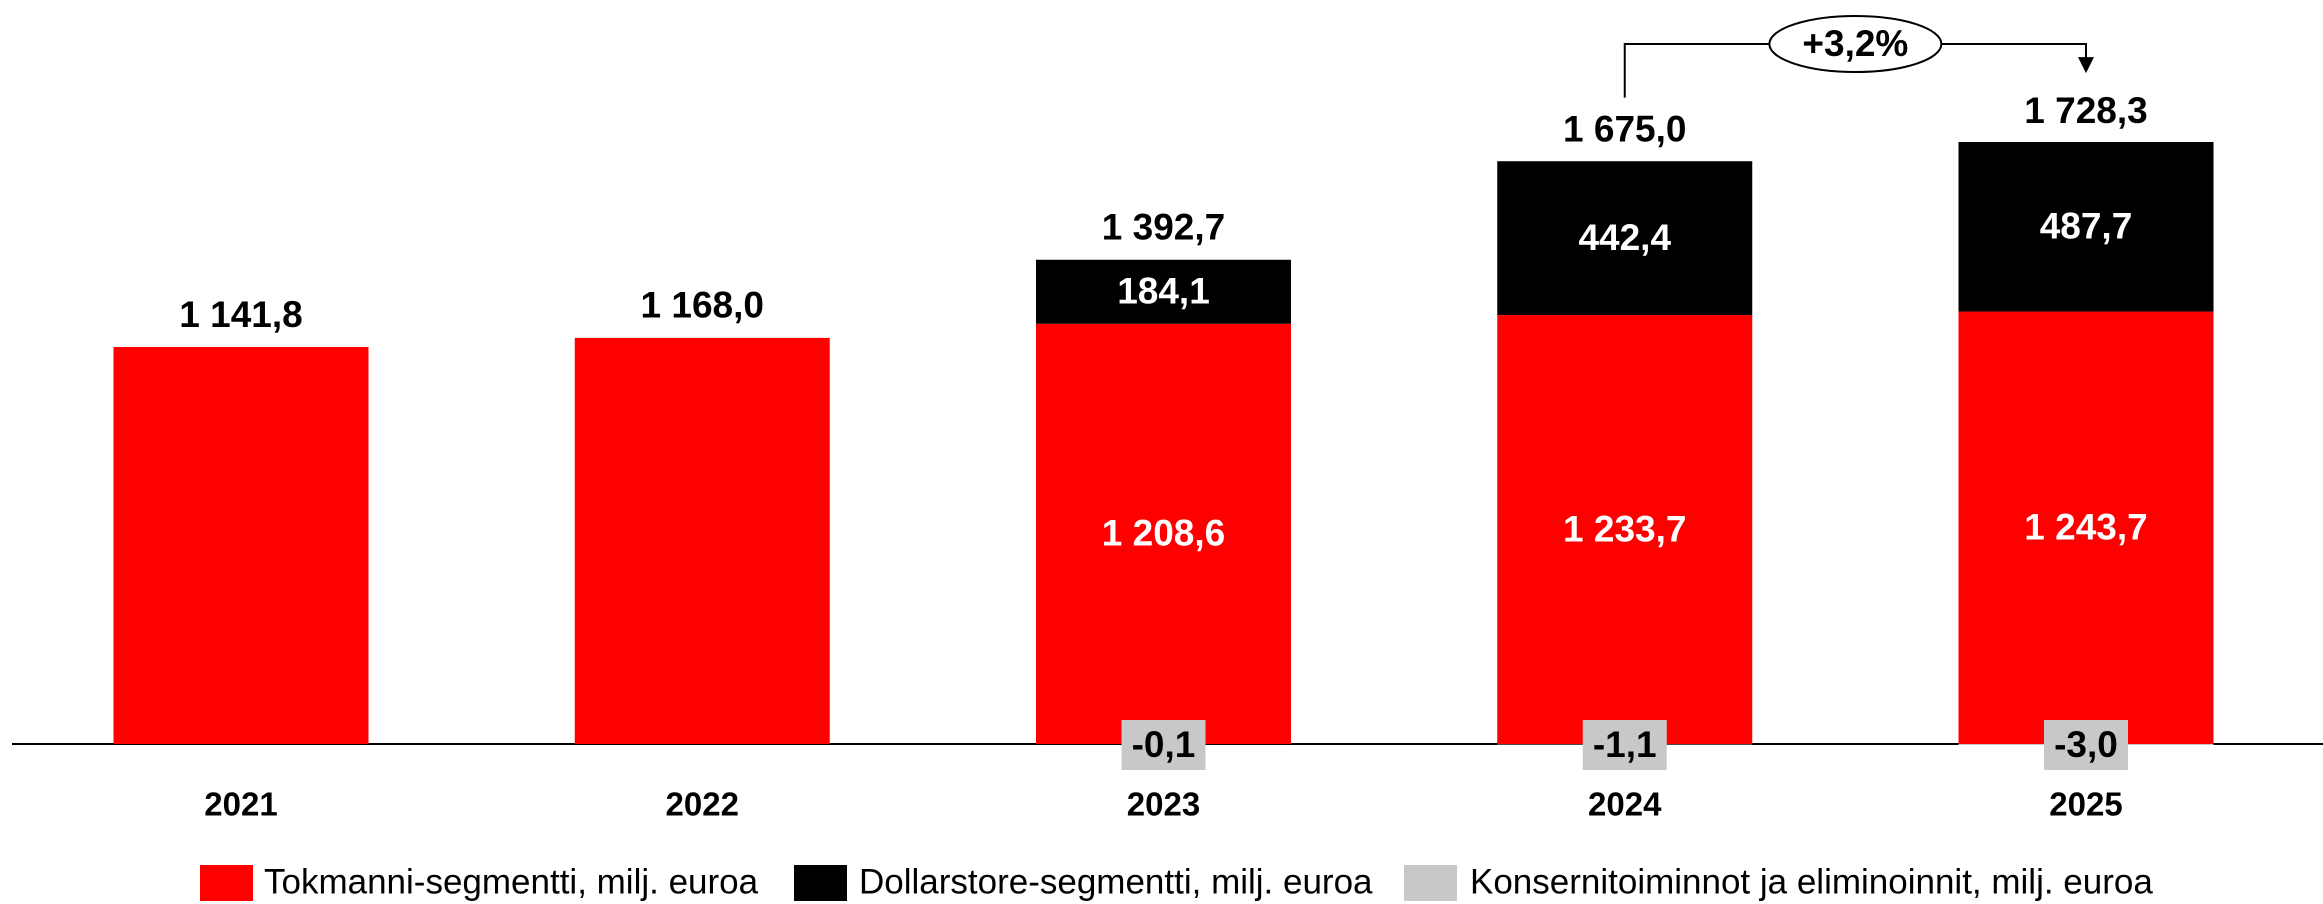 The height and width of the screenshot is (904, 2323). I want to click on annotation-arrow, so click(2086, 65).